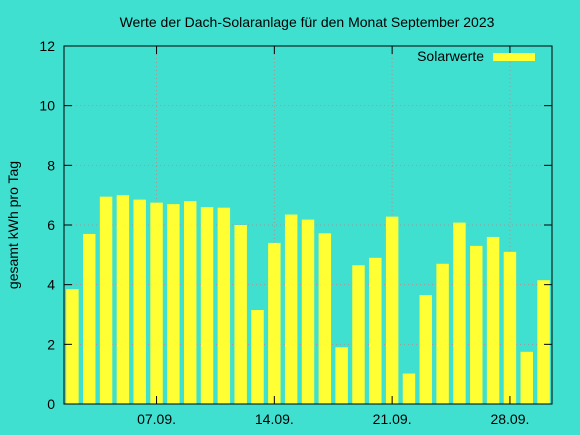  What do you see at coordinates (51, 165) in the screenshot?
I see `y-tick-label: 8` at bounding box center [51, 165].